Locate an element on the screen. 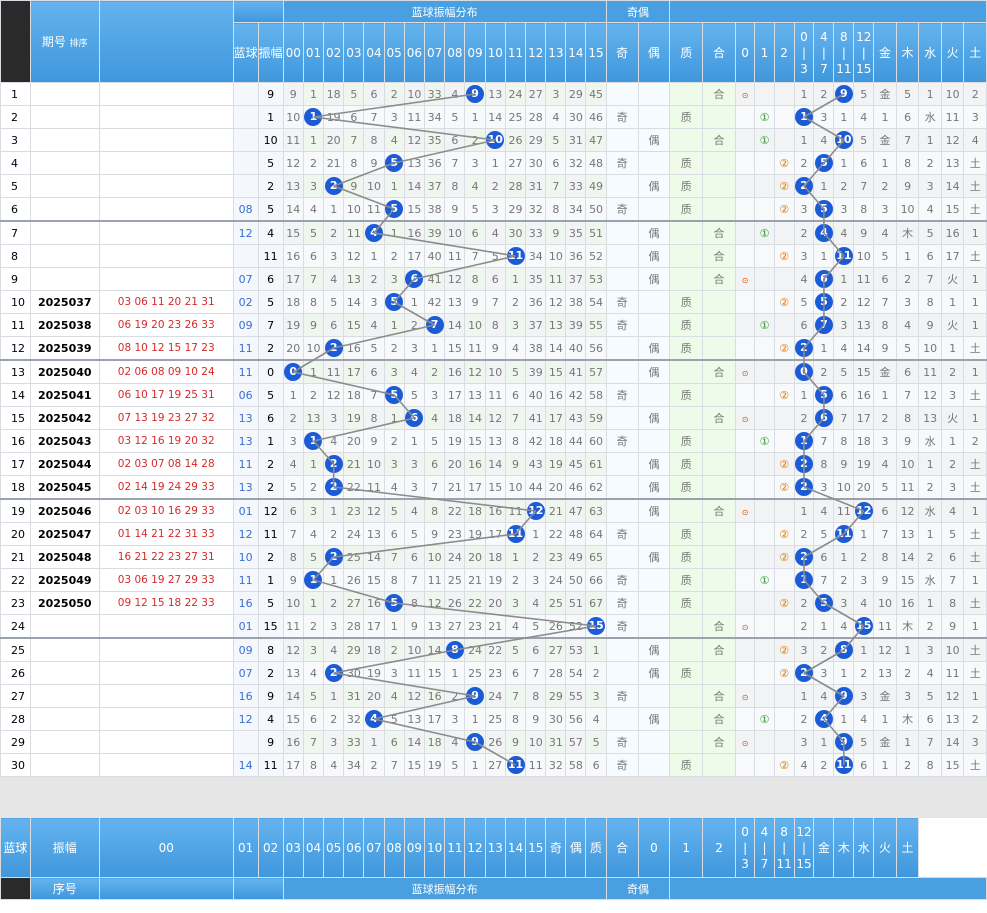 This screenshot has height=913, width=987. wuxing-cell: 9 is located at coordinates (907, 186).